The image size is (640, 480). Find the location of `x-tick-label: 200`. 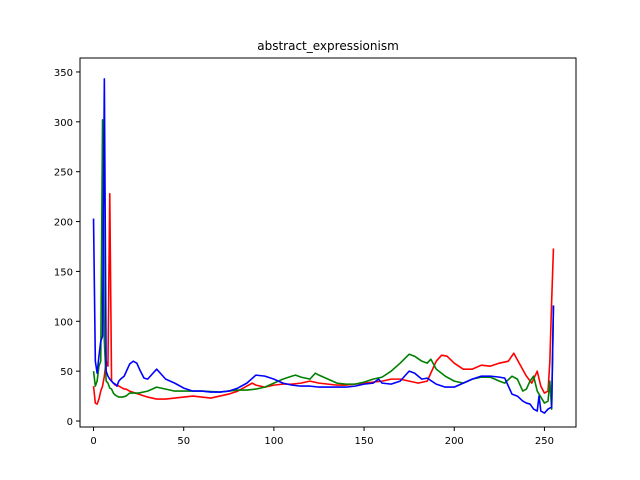

x-tick-label: 200 is located at coordinates (454, 441).